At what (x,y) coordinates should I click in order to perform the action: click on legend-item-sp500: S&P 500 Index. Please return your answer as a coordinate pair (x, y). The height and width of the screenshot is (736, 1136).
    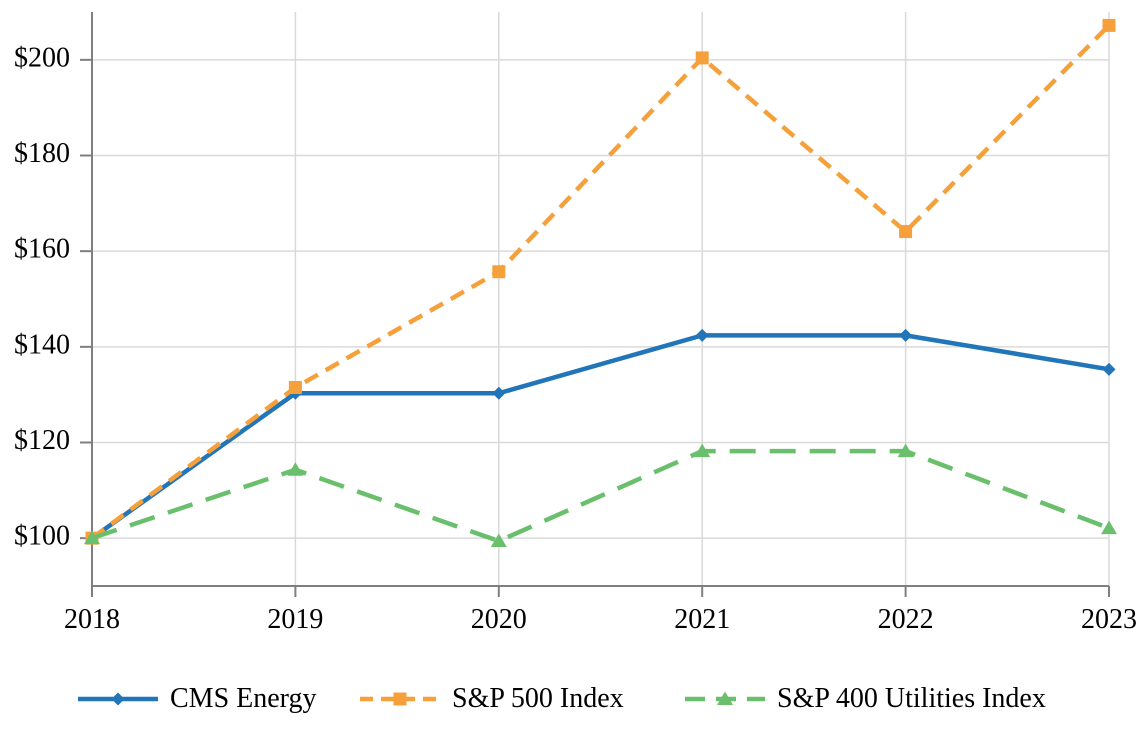
    Looking at the image, I should click on (491, 699).